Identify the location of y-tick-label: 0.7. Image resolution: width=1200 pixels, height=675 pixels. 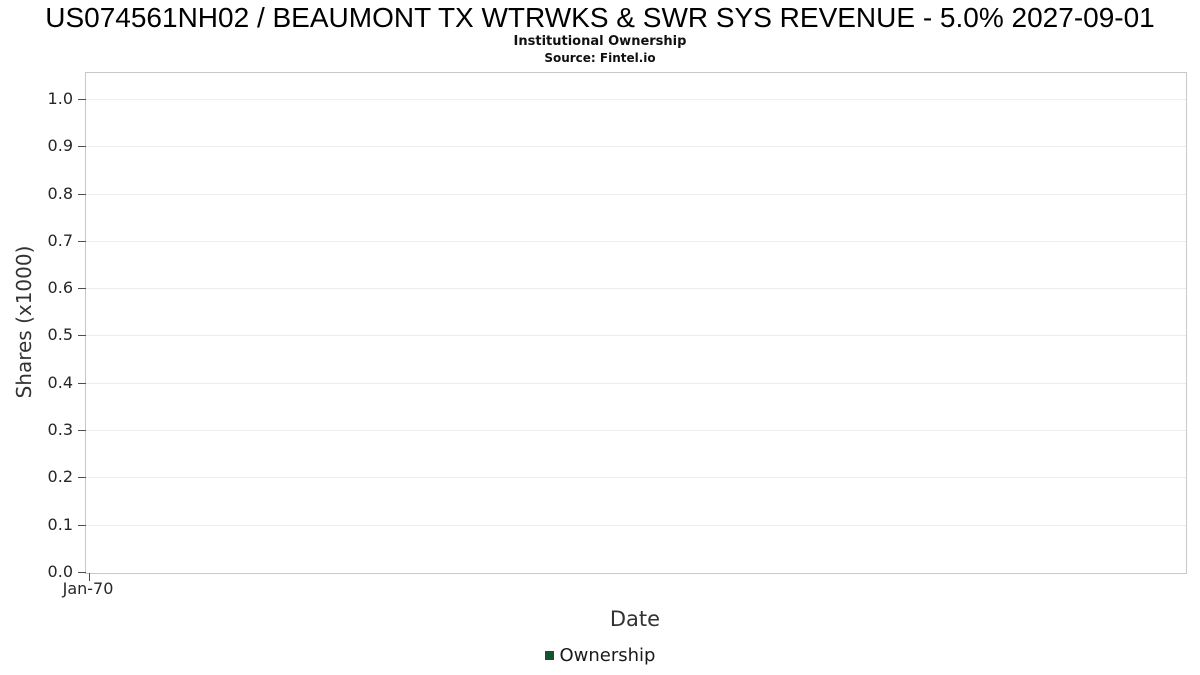
(60, 240).